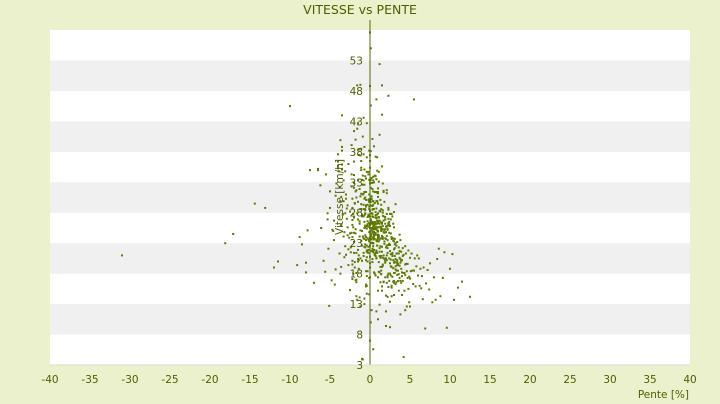 This screenshot has height=404, width=720. I want to click on y-axis-label: Vitesse [km/h], so click(340, 197).